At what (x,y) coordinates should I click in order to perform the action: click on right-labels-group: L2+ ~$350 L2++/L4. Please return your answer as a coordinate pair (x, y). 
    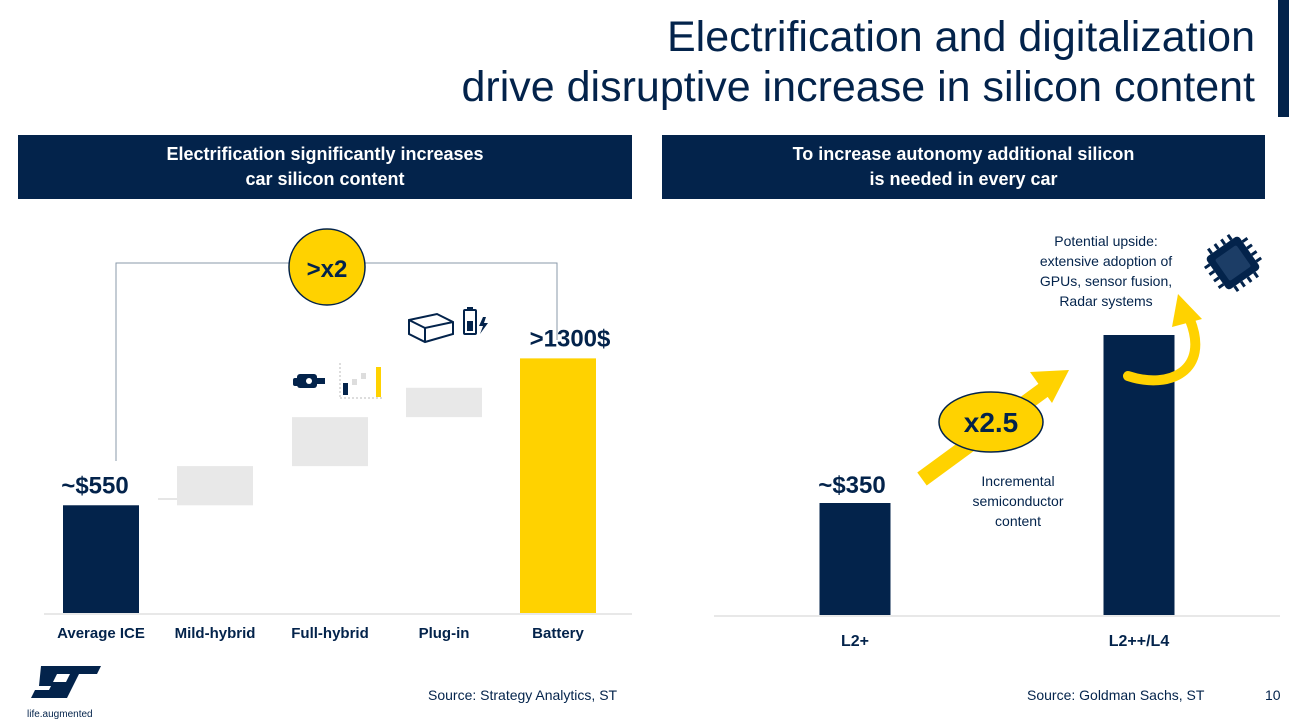
    Looking at the image, I should click on (993, 561).